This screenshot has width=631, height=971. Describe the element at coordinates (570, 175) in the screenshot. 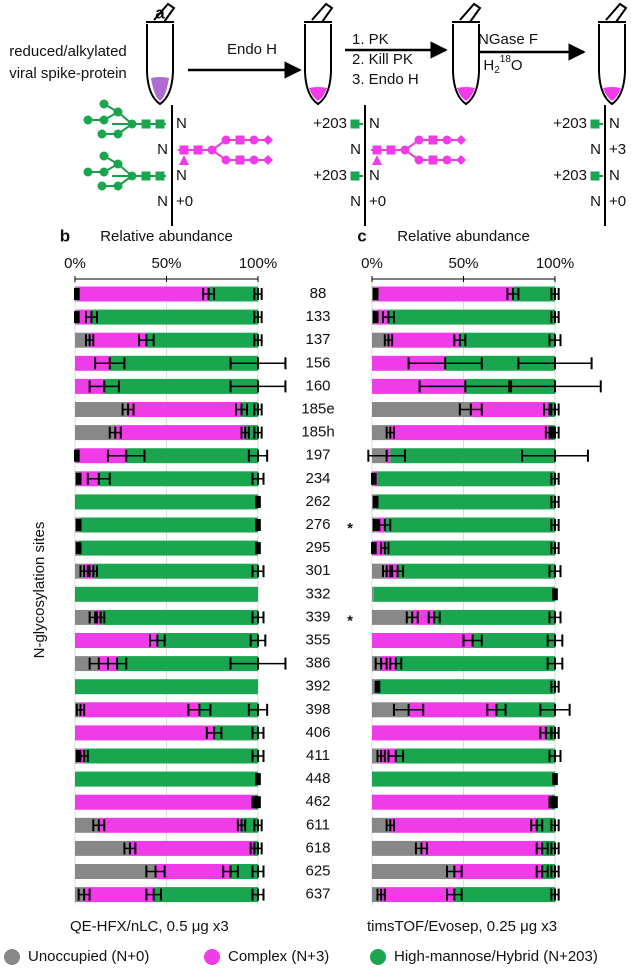

I see `mass-tag: +203` at that location.